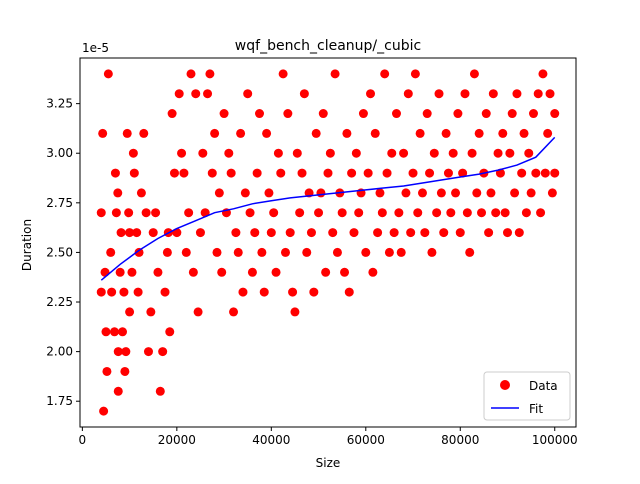 This screenshot has height=484, width=640. Describe the element at coordinates (536, 409) in the screenshot. I see `legend-fit-label: Fit` at that location.